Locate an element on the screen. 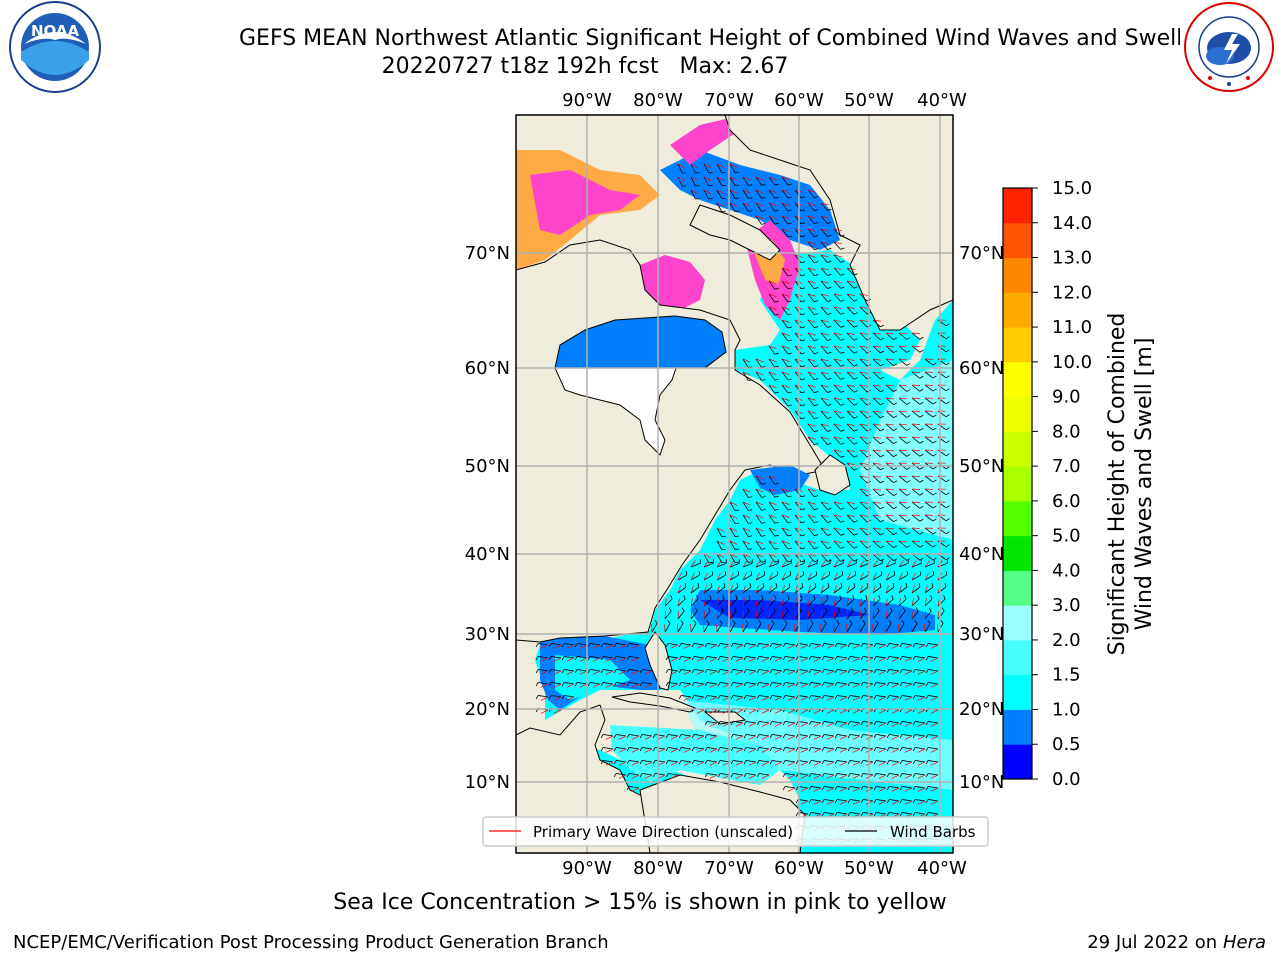  cuba is located at coordinates (653, 702).